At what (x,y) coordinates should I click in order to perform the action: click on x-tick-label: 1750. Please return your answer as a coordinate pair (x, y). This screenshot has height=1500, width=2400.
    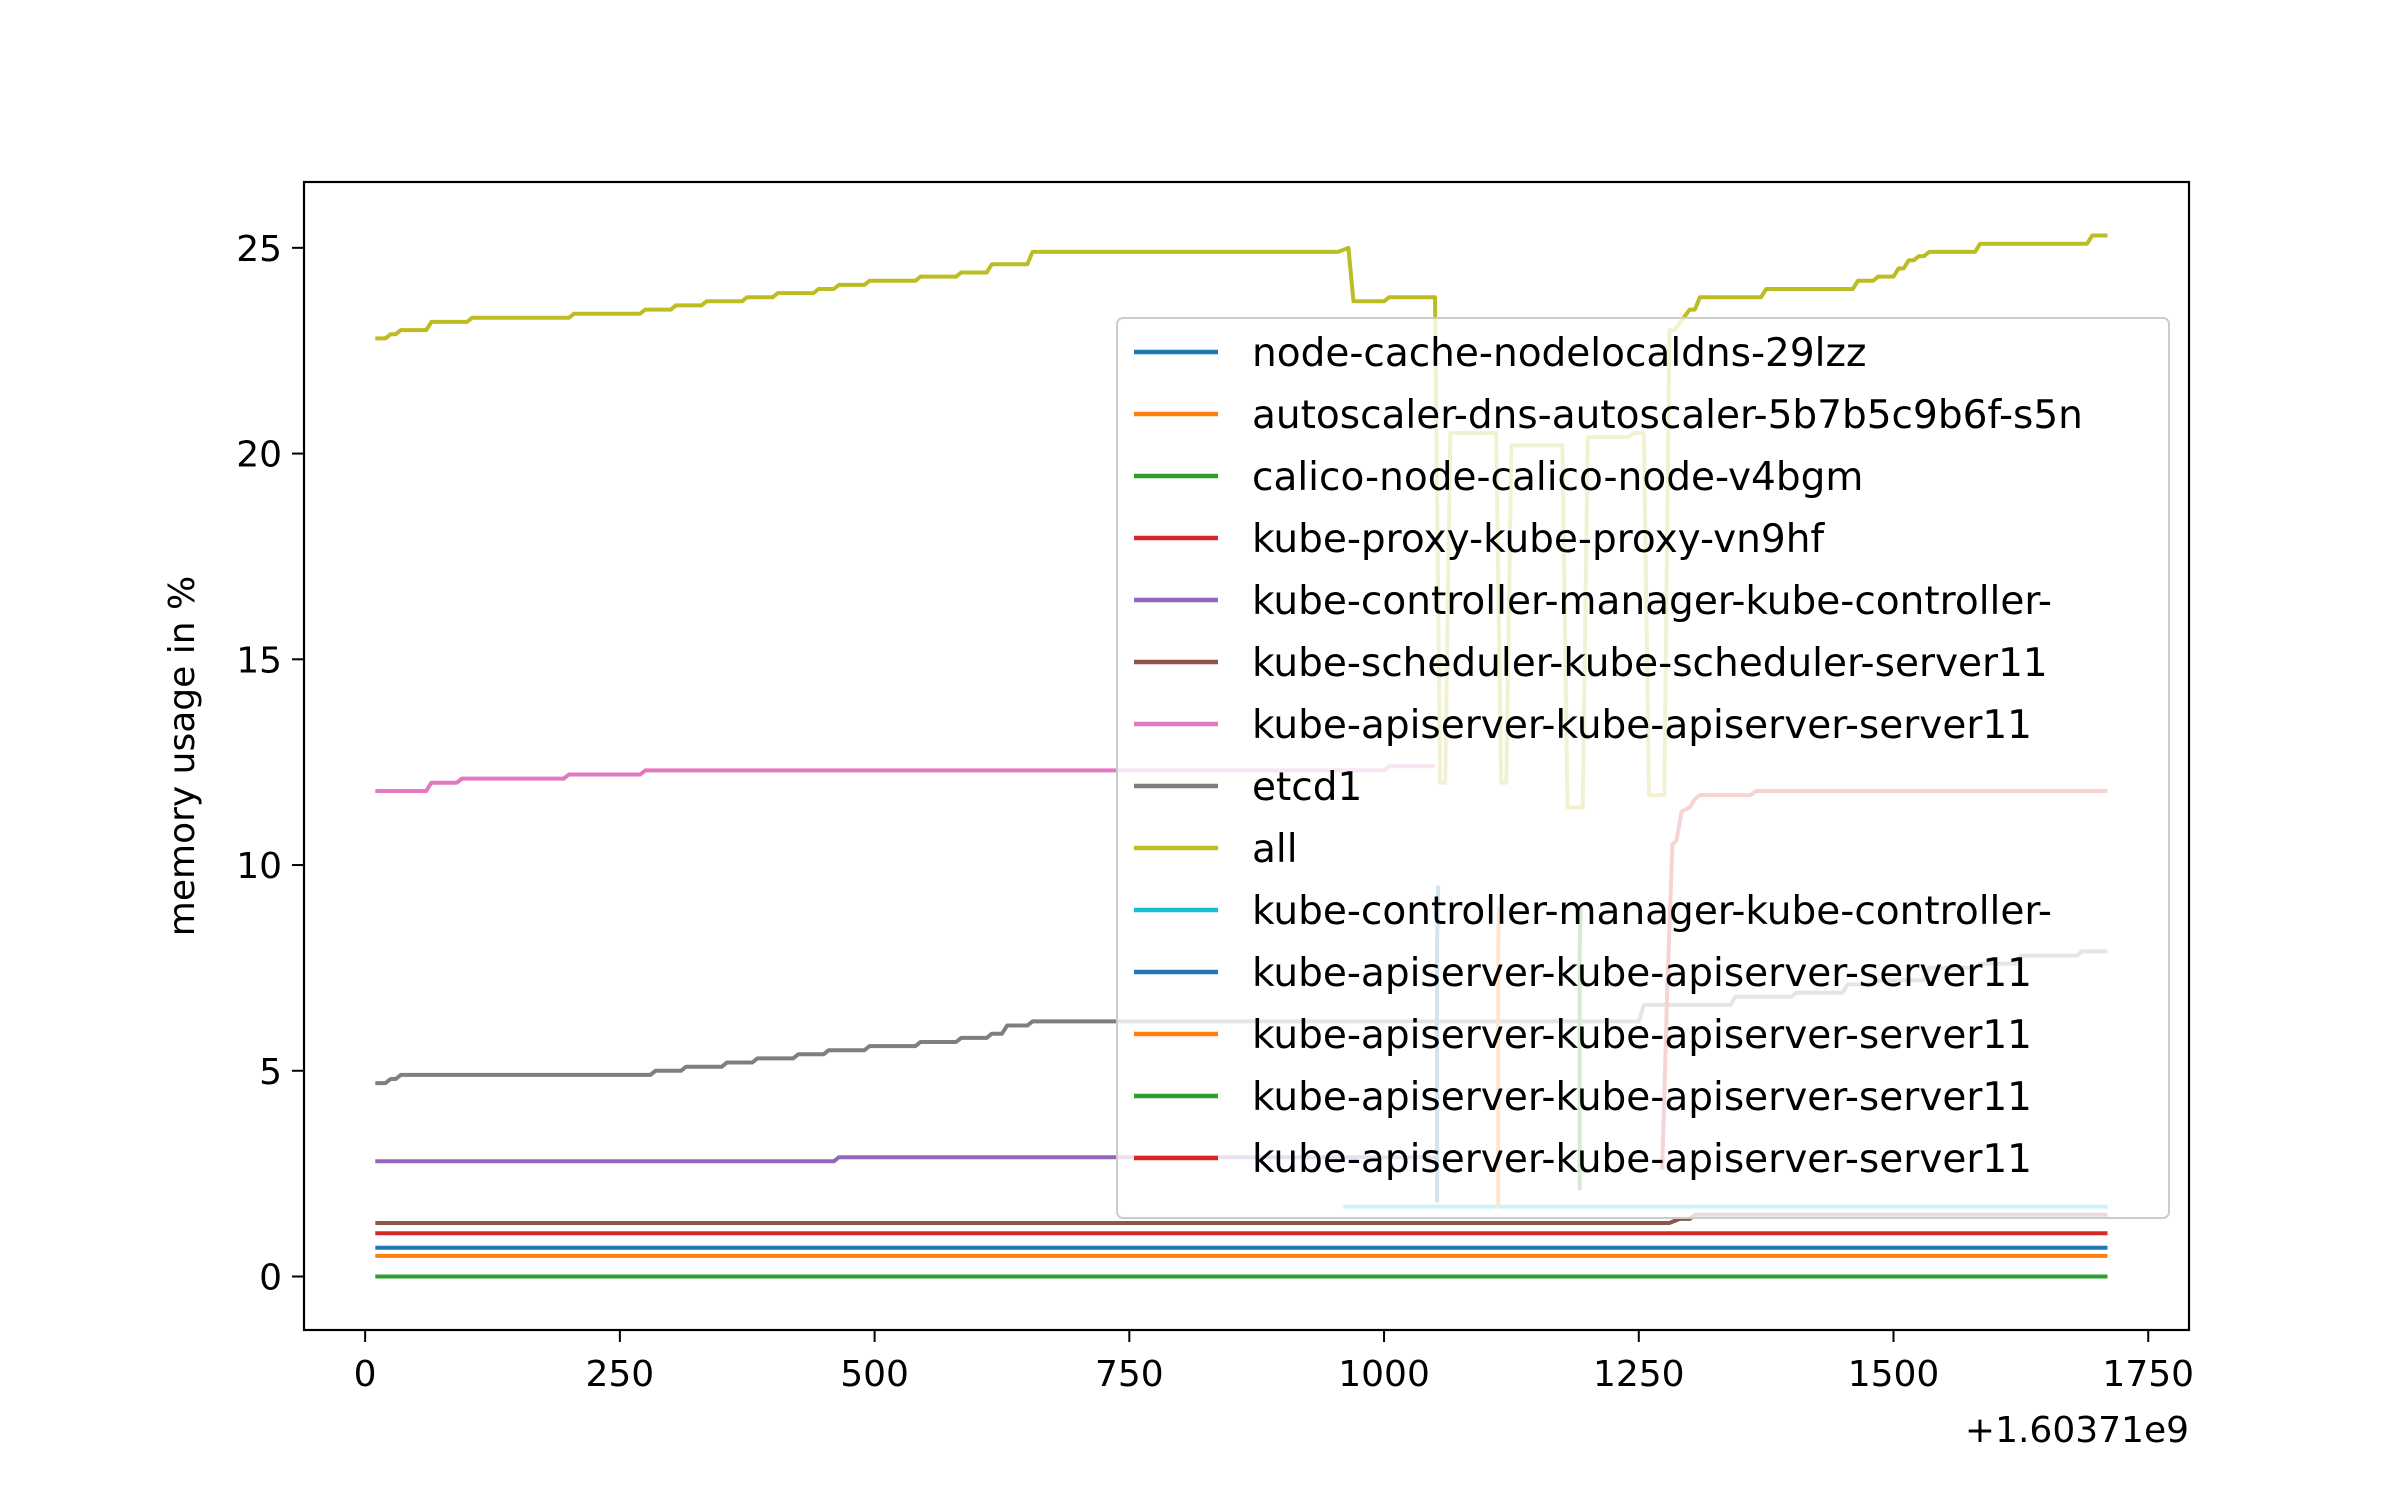
    Looking at the image, I should click on (2148, 1374).